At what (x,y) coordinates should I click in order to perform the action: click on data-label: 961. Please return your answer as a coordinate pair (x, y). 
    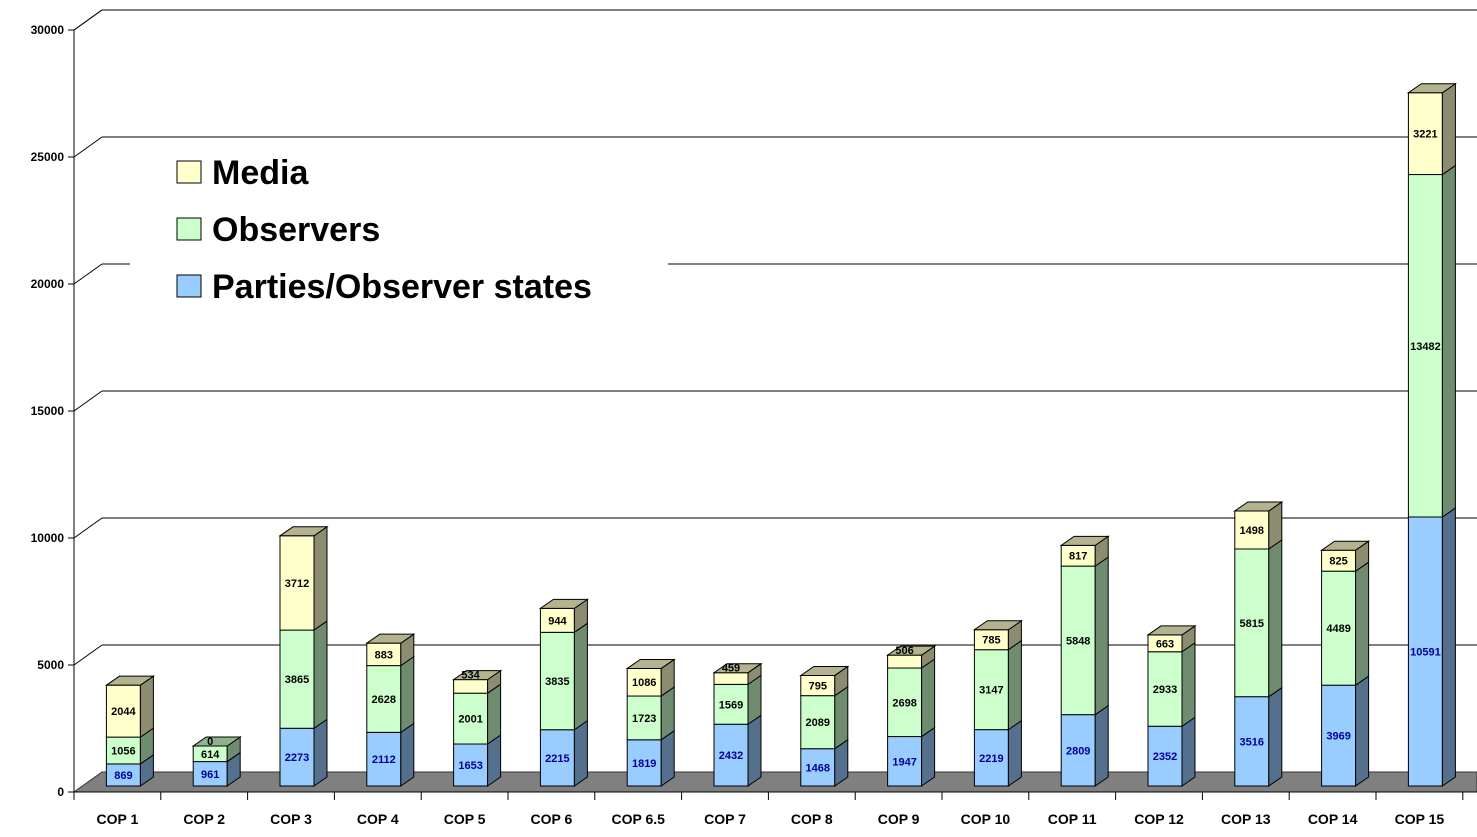
    Looking at the image, I should click on (210, 775).